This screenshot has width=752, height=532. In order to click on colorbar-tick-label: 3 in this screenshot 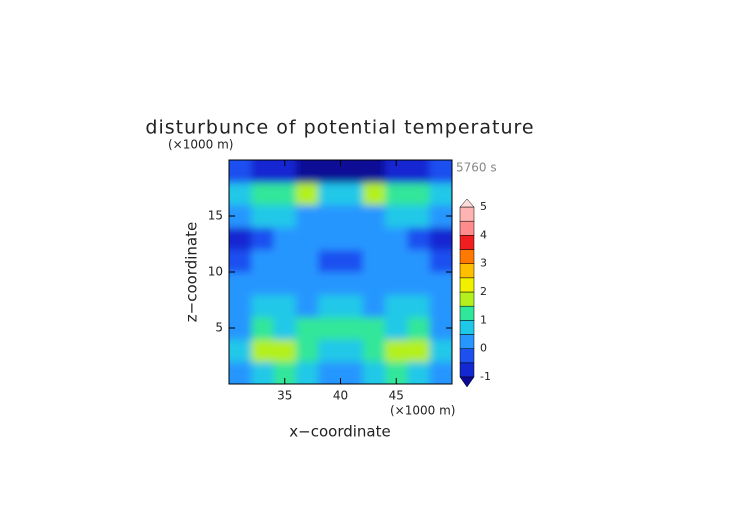, I will do `click(483, 263)`.